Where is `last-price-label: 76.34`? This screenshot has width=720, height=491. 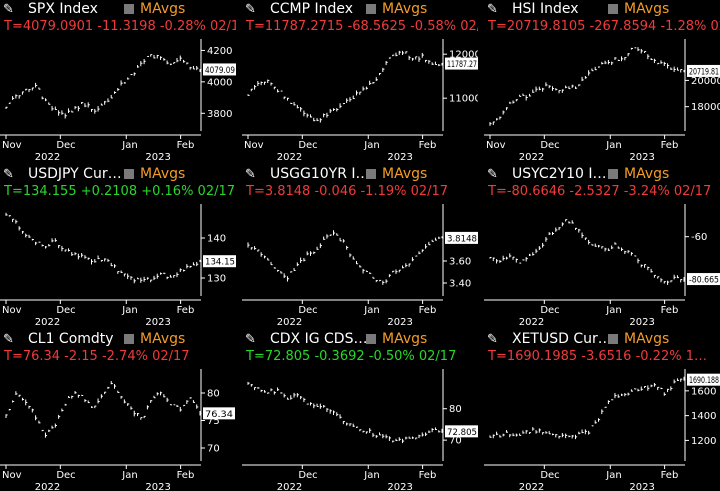 last-price-label: 76.34 is located at coordinates (219, 415).